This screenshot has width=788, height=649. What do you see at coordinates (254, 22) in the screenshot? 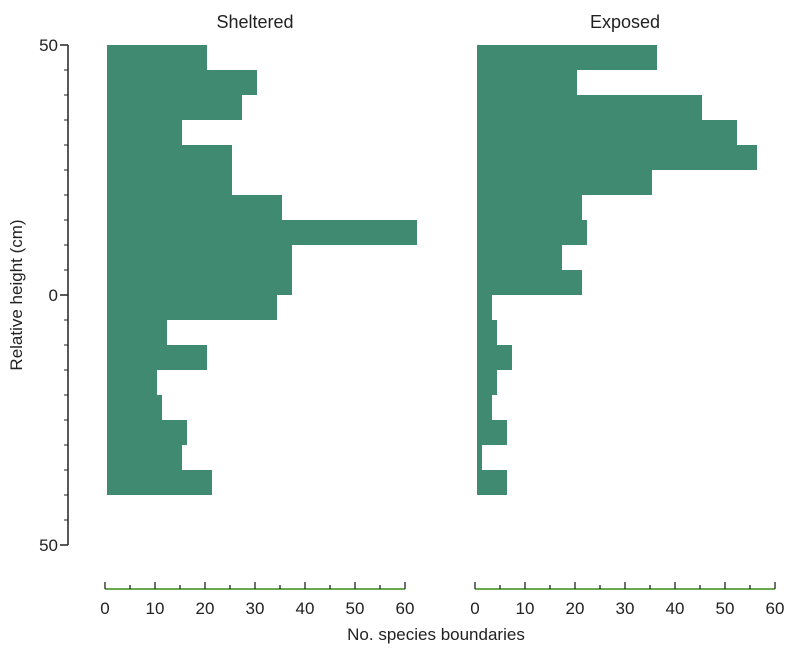
I see `panel-title: Sheltered` at bounding box center [254, 22].